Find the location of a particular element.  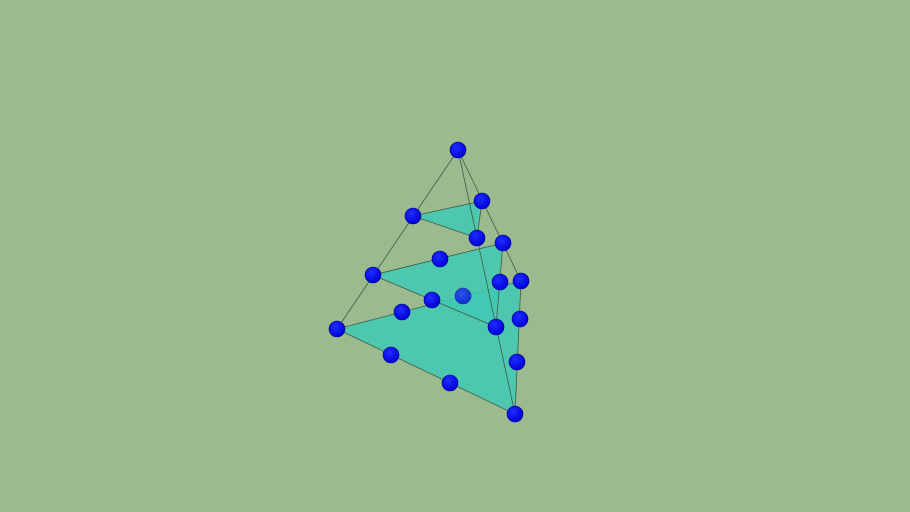

node-spheres is located at coordinates (429, 282).